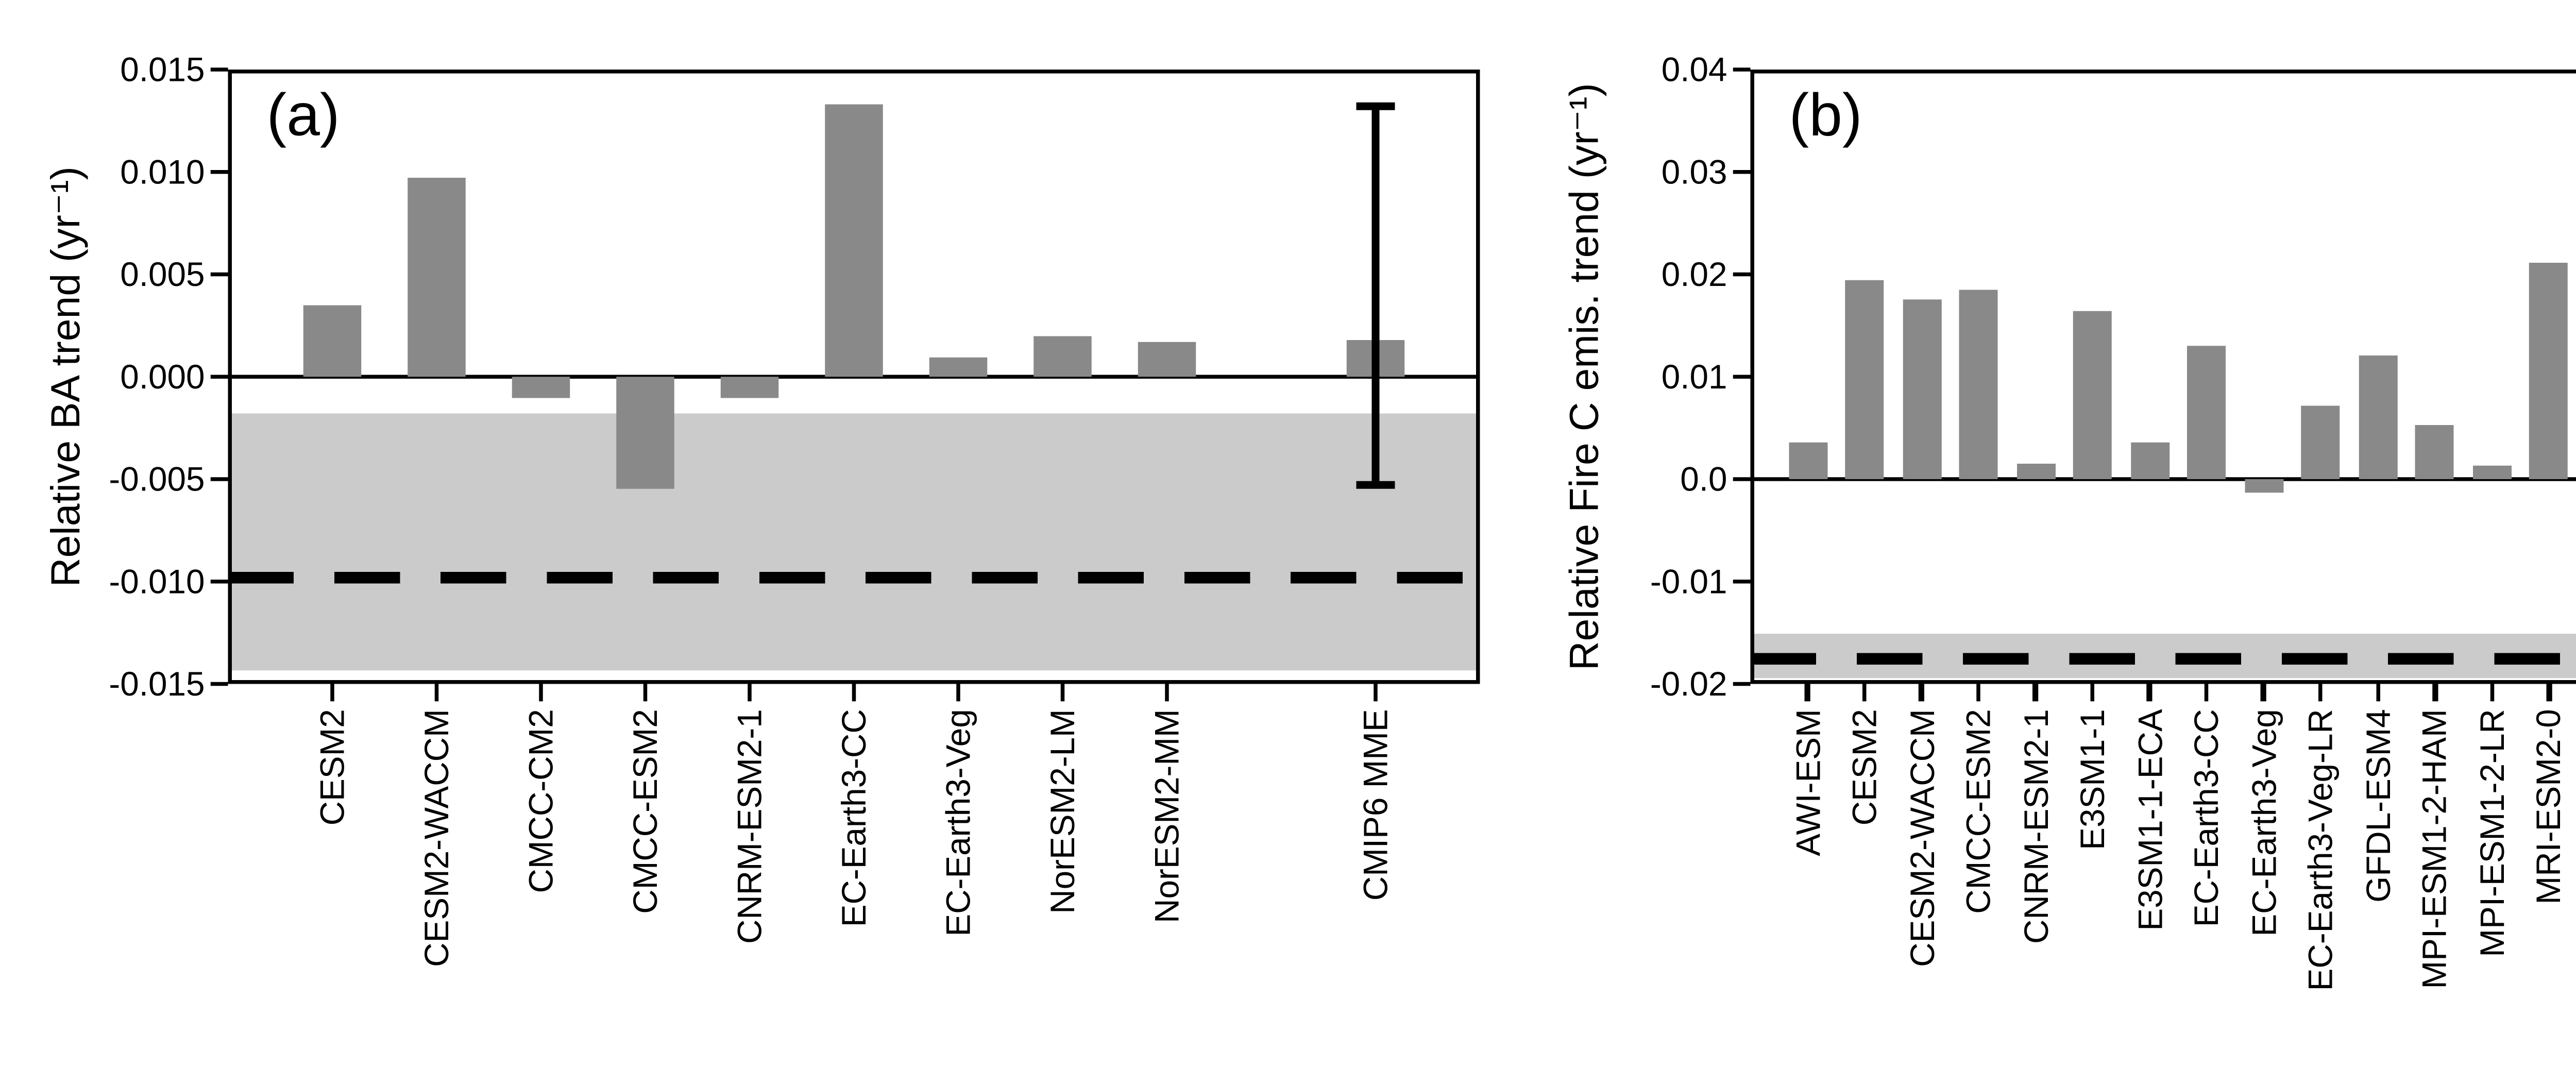 The height and width of the screenshot is (1084, 2576). What do you see at coordinates (162, 172) in the screenshot?
I see `panel-a-y-tick-label: 0.010` at bounding box center [162, 172].